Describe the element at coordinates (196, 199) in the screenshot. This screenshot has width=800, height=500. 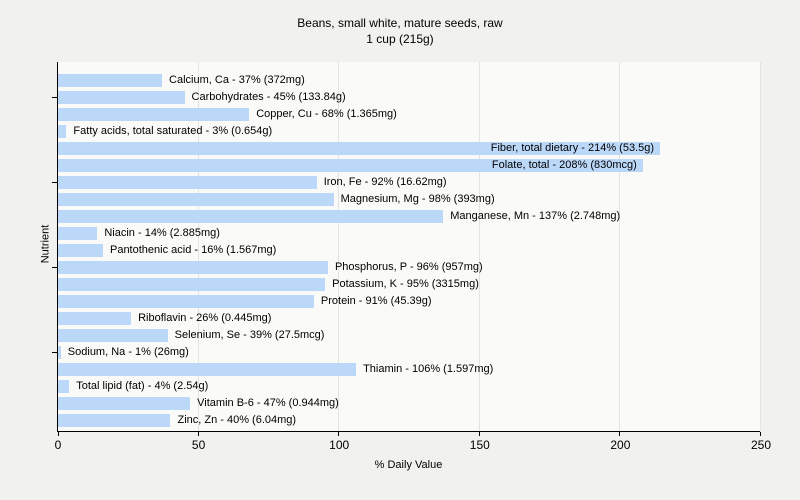
I see `bar-magnesium-mg` at that location.